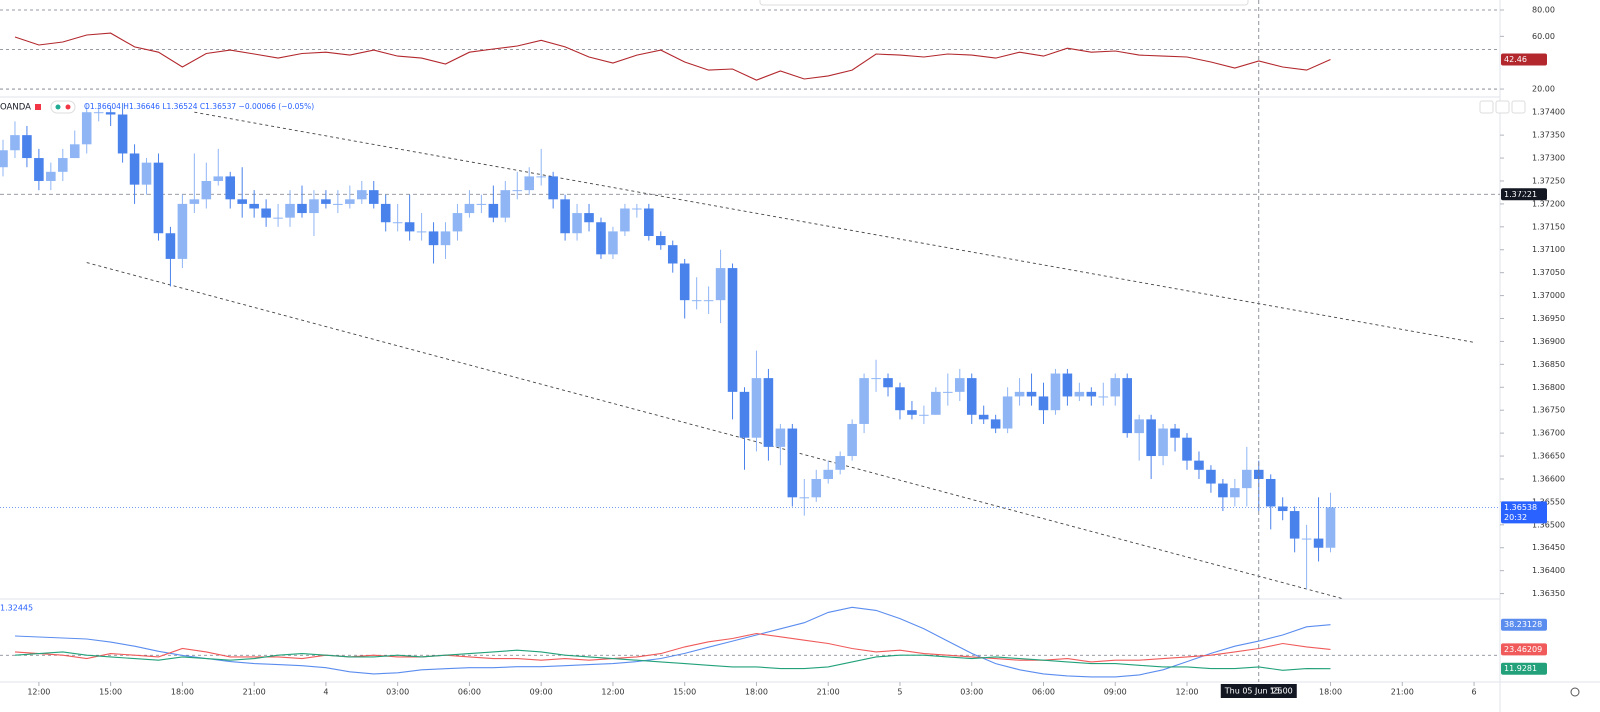 The width and height of the screenshot is (1600, 712). Describe the element at coordinates (38, 107) in the screenshot. I see `status-icon` at that location.